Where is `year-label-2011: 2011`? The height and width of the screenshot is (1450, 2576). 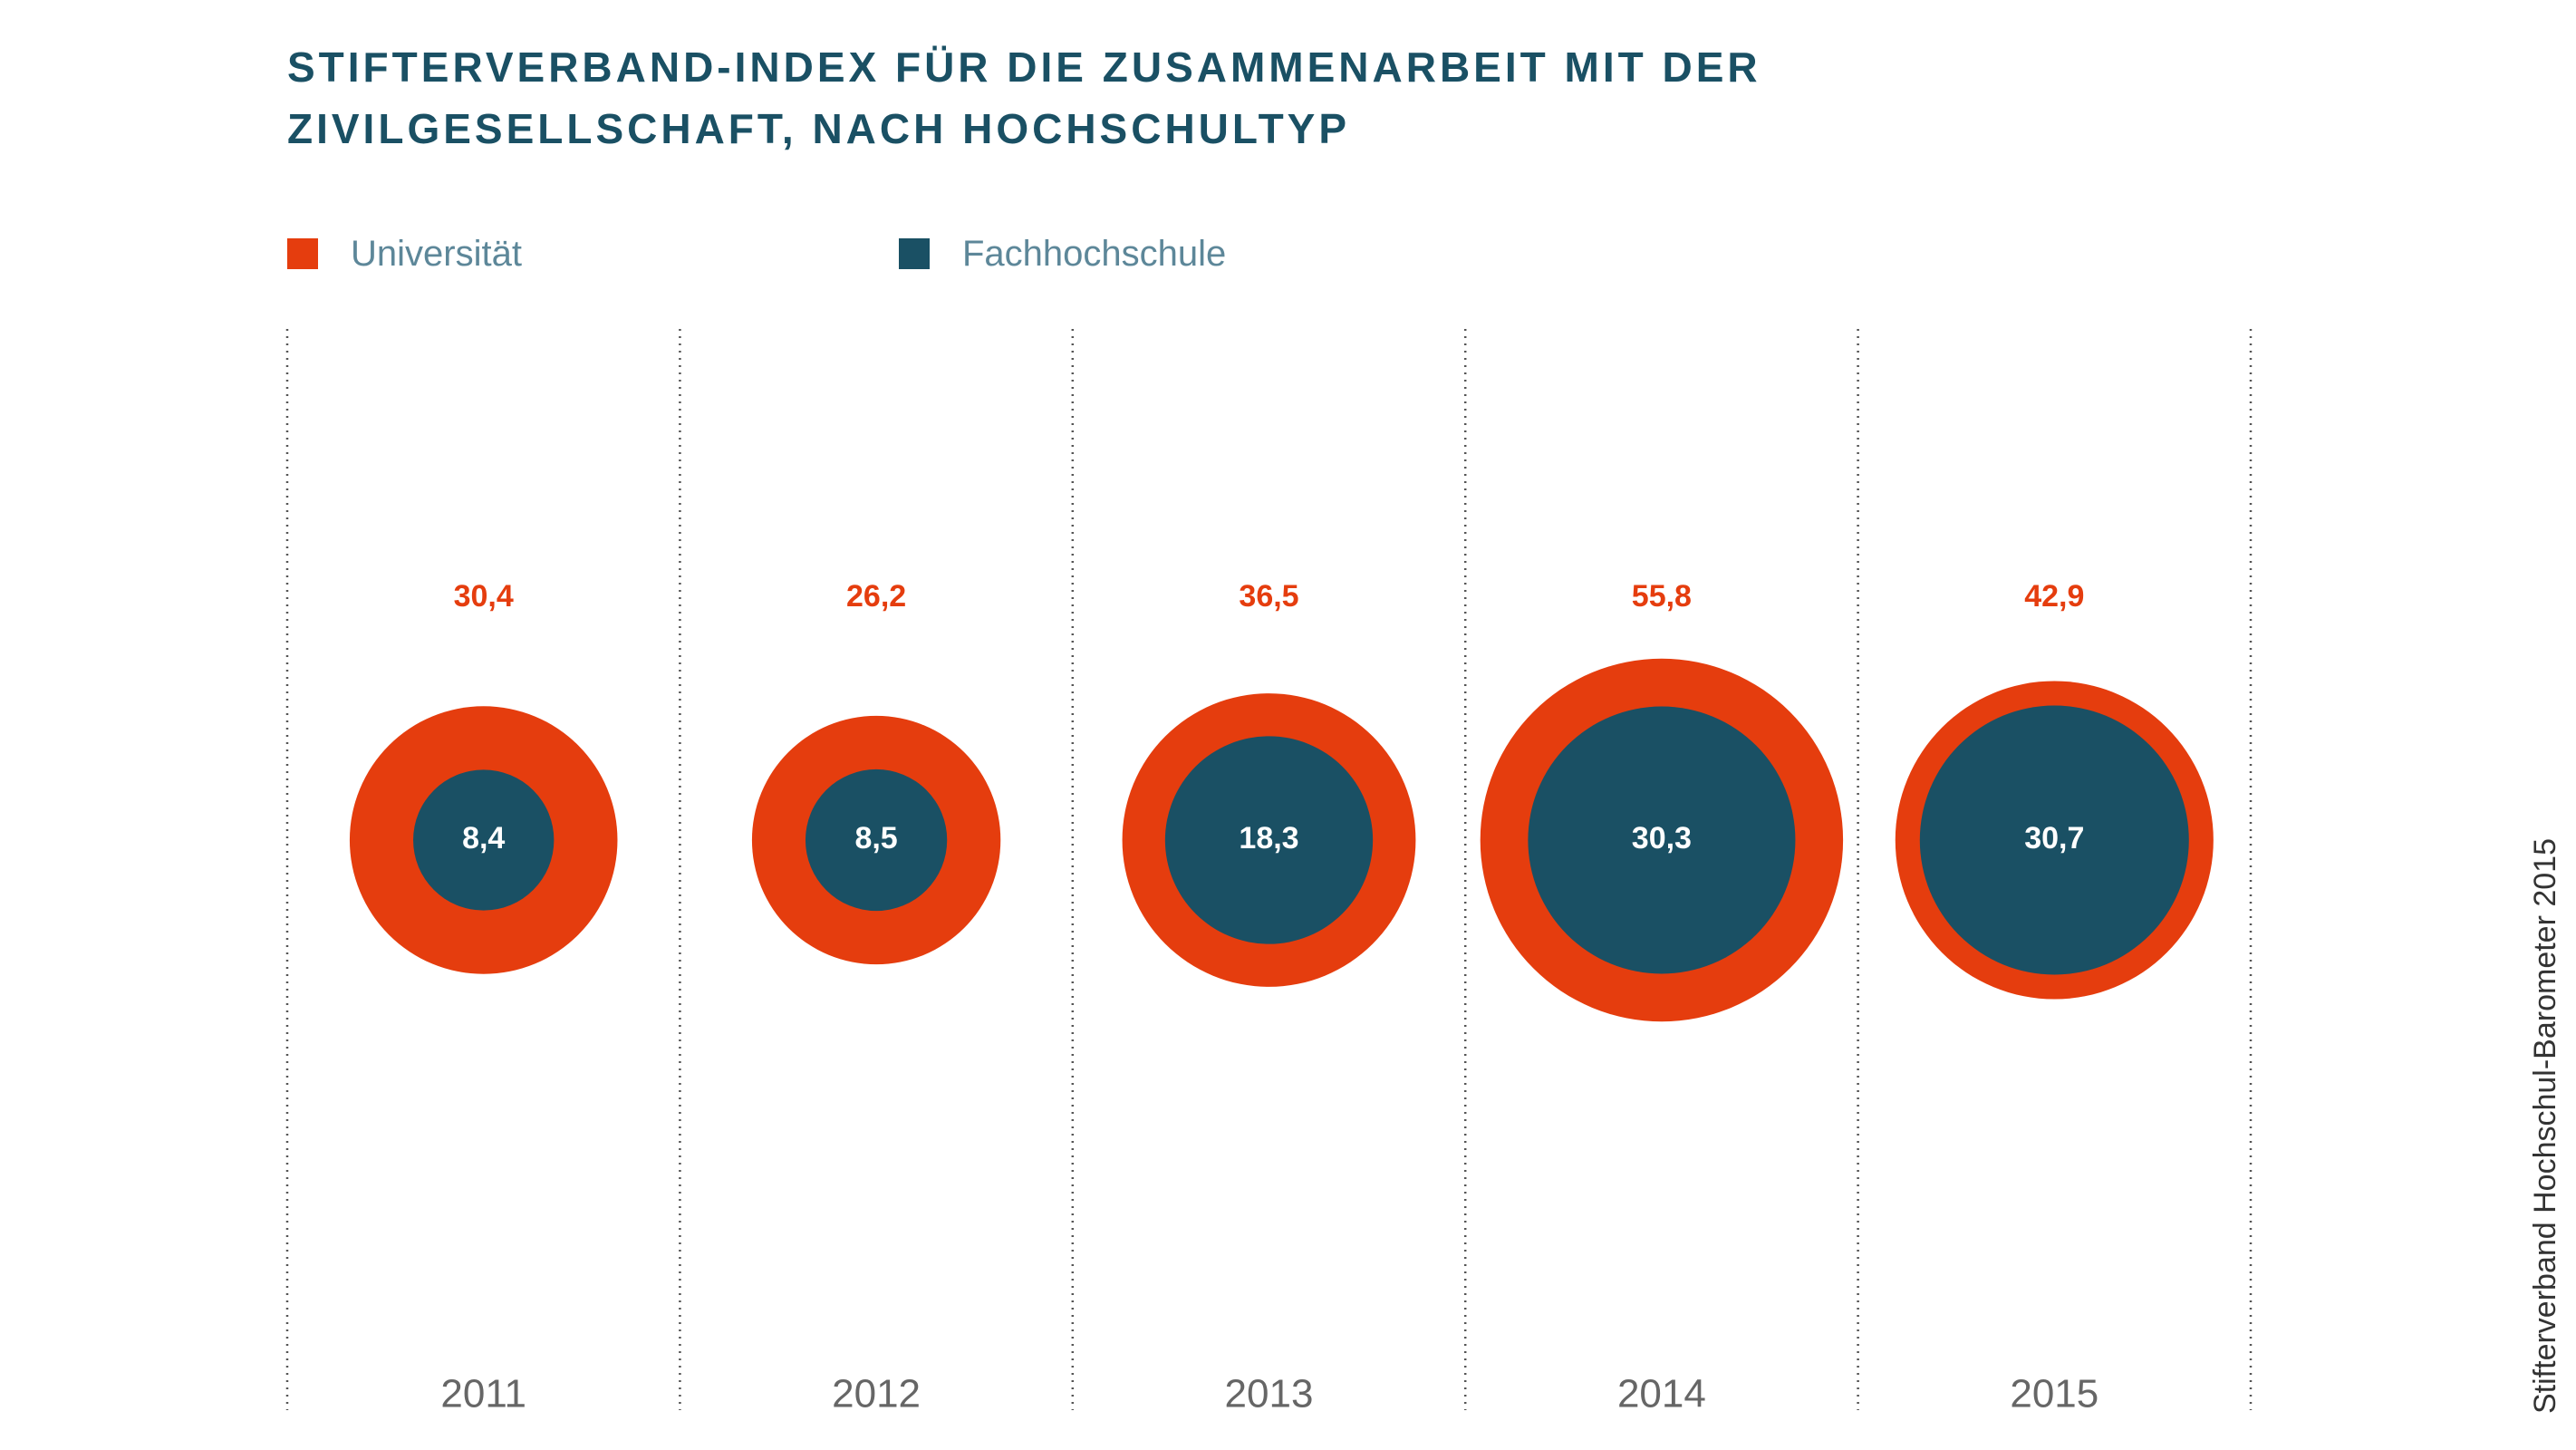 year-label-2011: 2011 is located at coordinates (483, 1394).